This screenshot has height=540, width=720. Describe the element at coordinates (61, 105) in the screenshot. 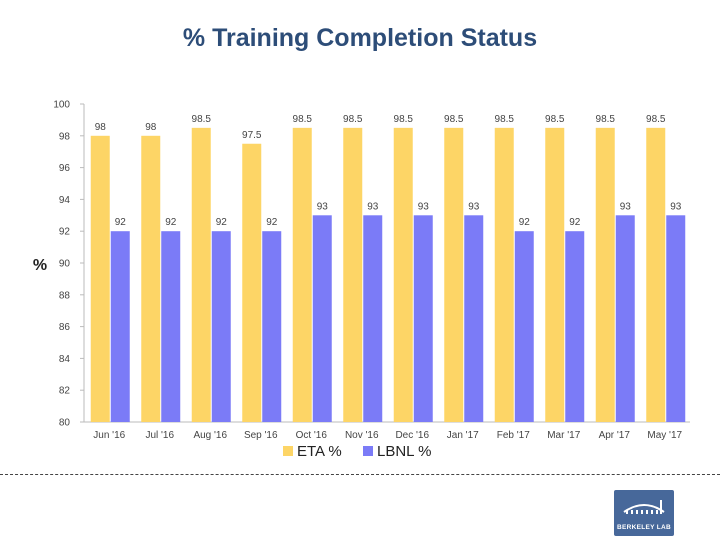

I see `y-tick-label: 100` at that location.